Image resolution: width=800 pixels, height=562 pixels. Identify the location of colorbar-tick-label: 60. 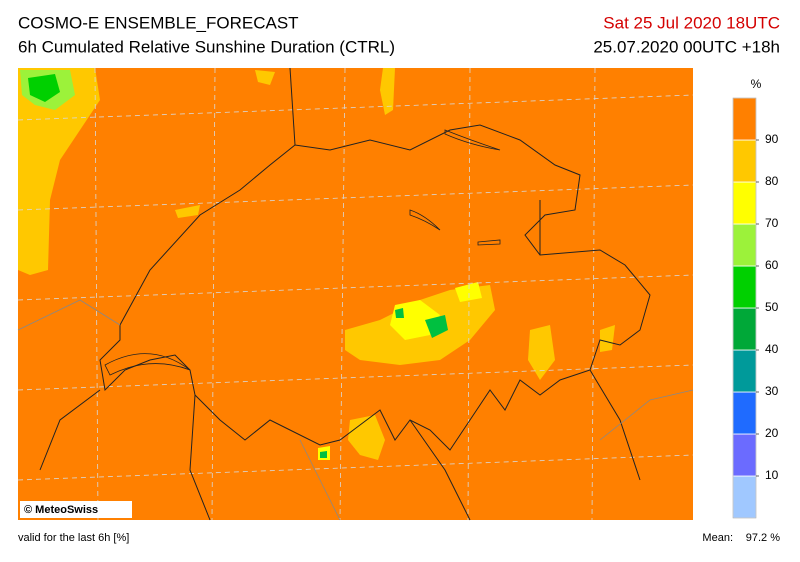
(772, 265).